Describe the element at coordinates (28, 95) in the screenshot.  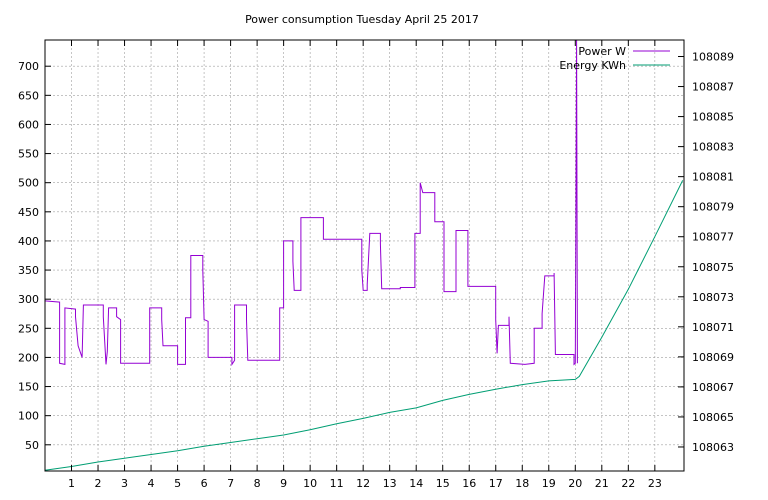
I see `y-tick-label: 650` at that location.